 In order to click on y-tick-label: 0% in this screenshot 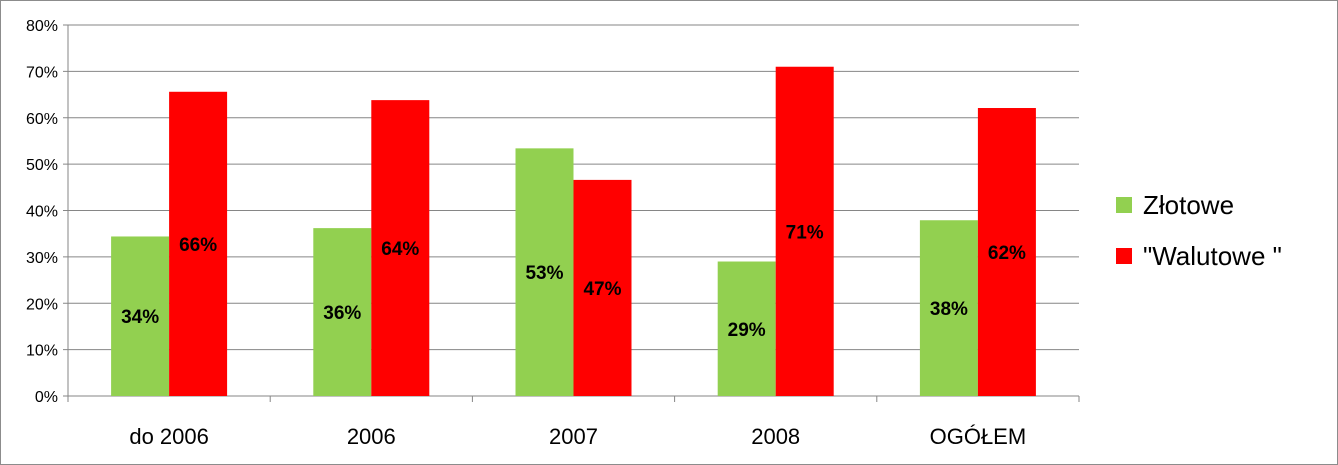, I will do `click(46, 397)`.